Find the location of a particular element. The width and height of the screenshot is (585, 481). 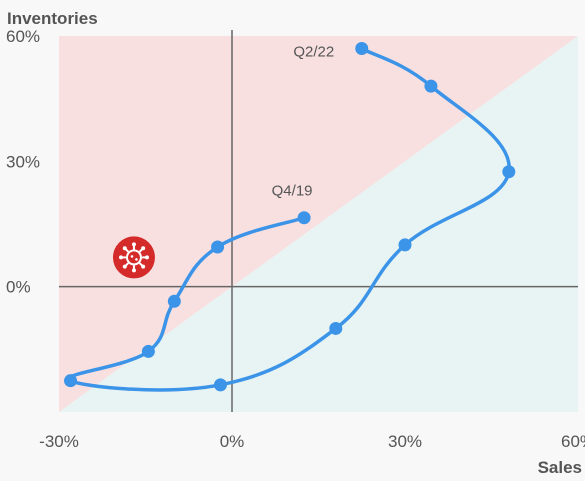

virus-icon is located at coordinates (133, 257).